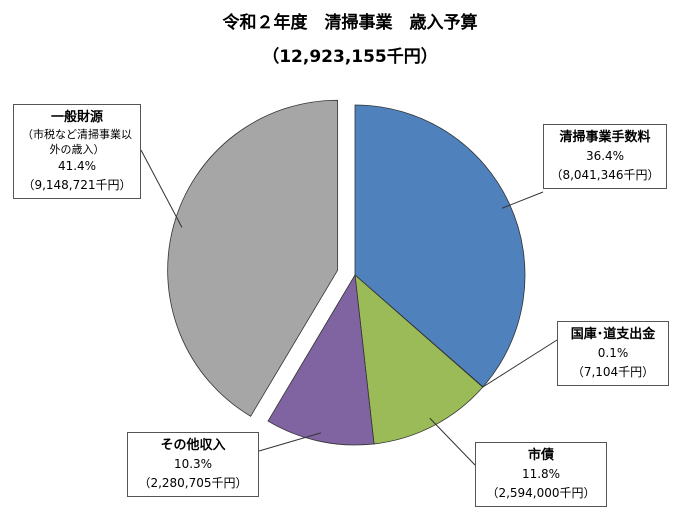 The height and width of the screenshot is (527, 700). Describe the element at coordinates (290, 442) in the screenshot. I see `leader-line-other-revenue` at that location.